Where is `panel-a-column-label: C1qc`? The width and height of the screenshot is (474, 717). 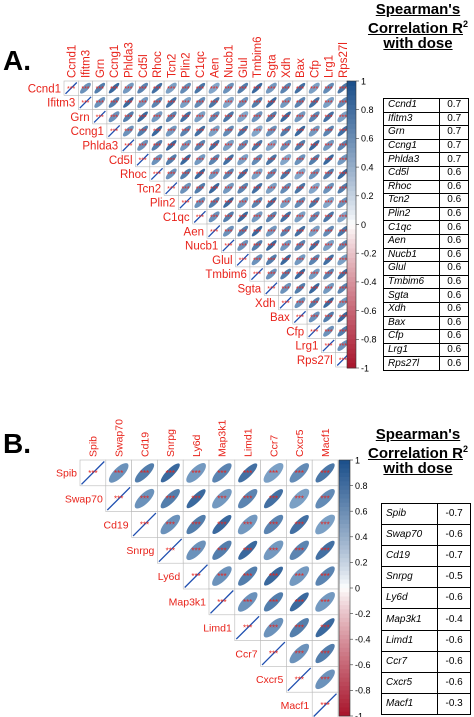
panel-a-column-label: C1qc is located at coordinates (201, 64).